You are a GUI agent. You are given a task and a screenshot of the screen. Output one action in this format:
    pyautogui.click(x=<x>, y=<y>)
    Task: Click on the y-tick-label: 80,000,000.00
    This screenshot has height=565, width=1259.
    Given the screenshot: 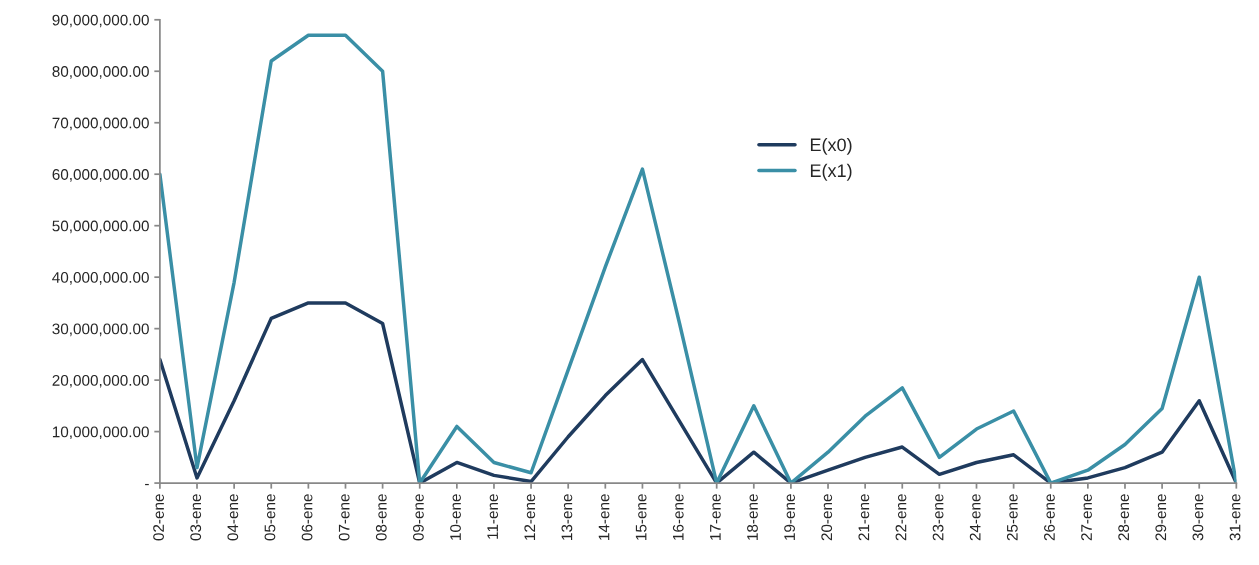 What is the action you would take?
    pyautogui.click(x=100, y=72)
    